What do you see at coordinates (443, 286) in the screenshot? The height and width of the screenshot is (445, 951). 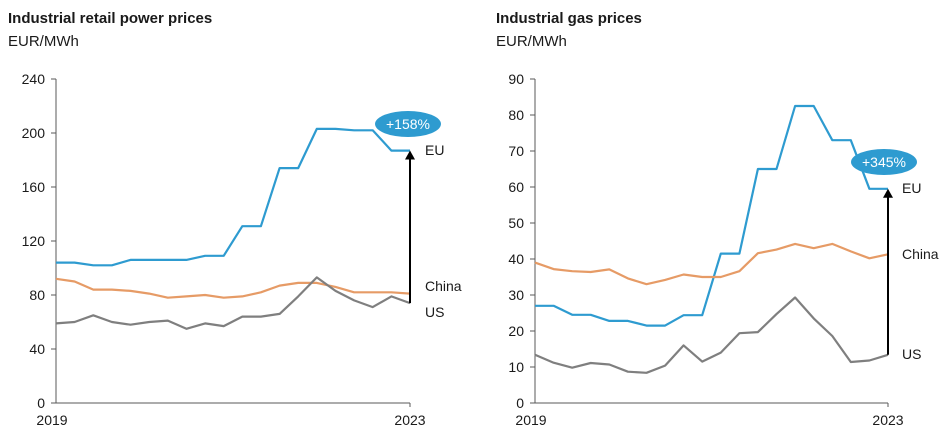 I see `series-label-china: China` at bounding box center [443, 286].